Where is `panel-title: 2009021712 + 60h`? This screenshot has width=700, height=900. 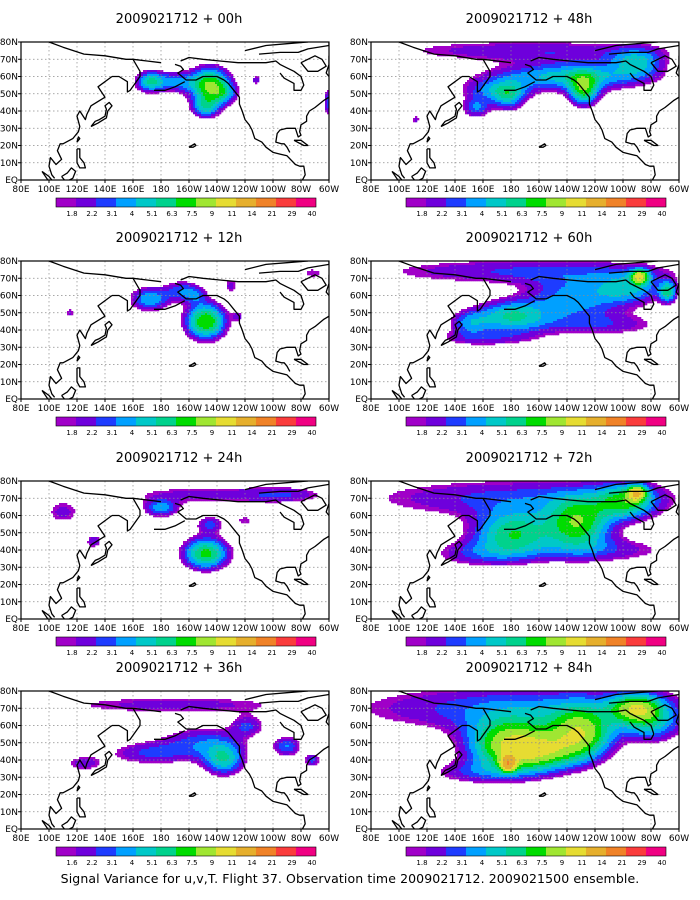 panel-title: 2009021712 + 60h is located at coordinates (529, 238).